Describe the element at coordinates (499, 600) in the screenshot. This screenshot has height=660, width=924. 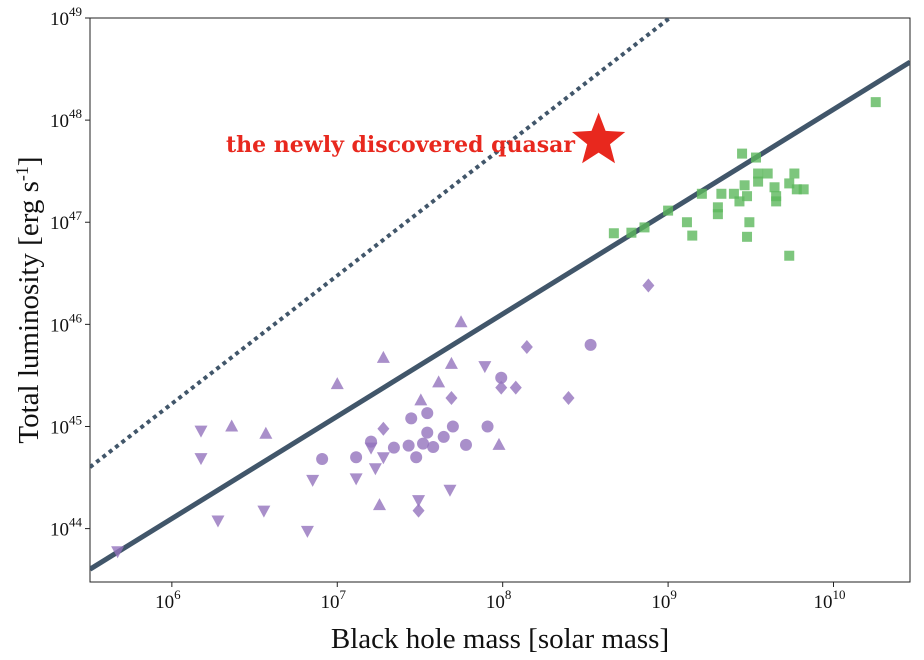
I see `x-tick-label: 10⁸` at that location.